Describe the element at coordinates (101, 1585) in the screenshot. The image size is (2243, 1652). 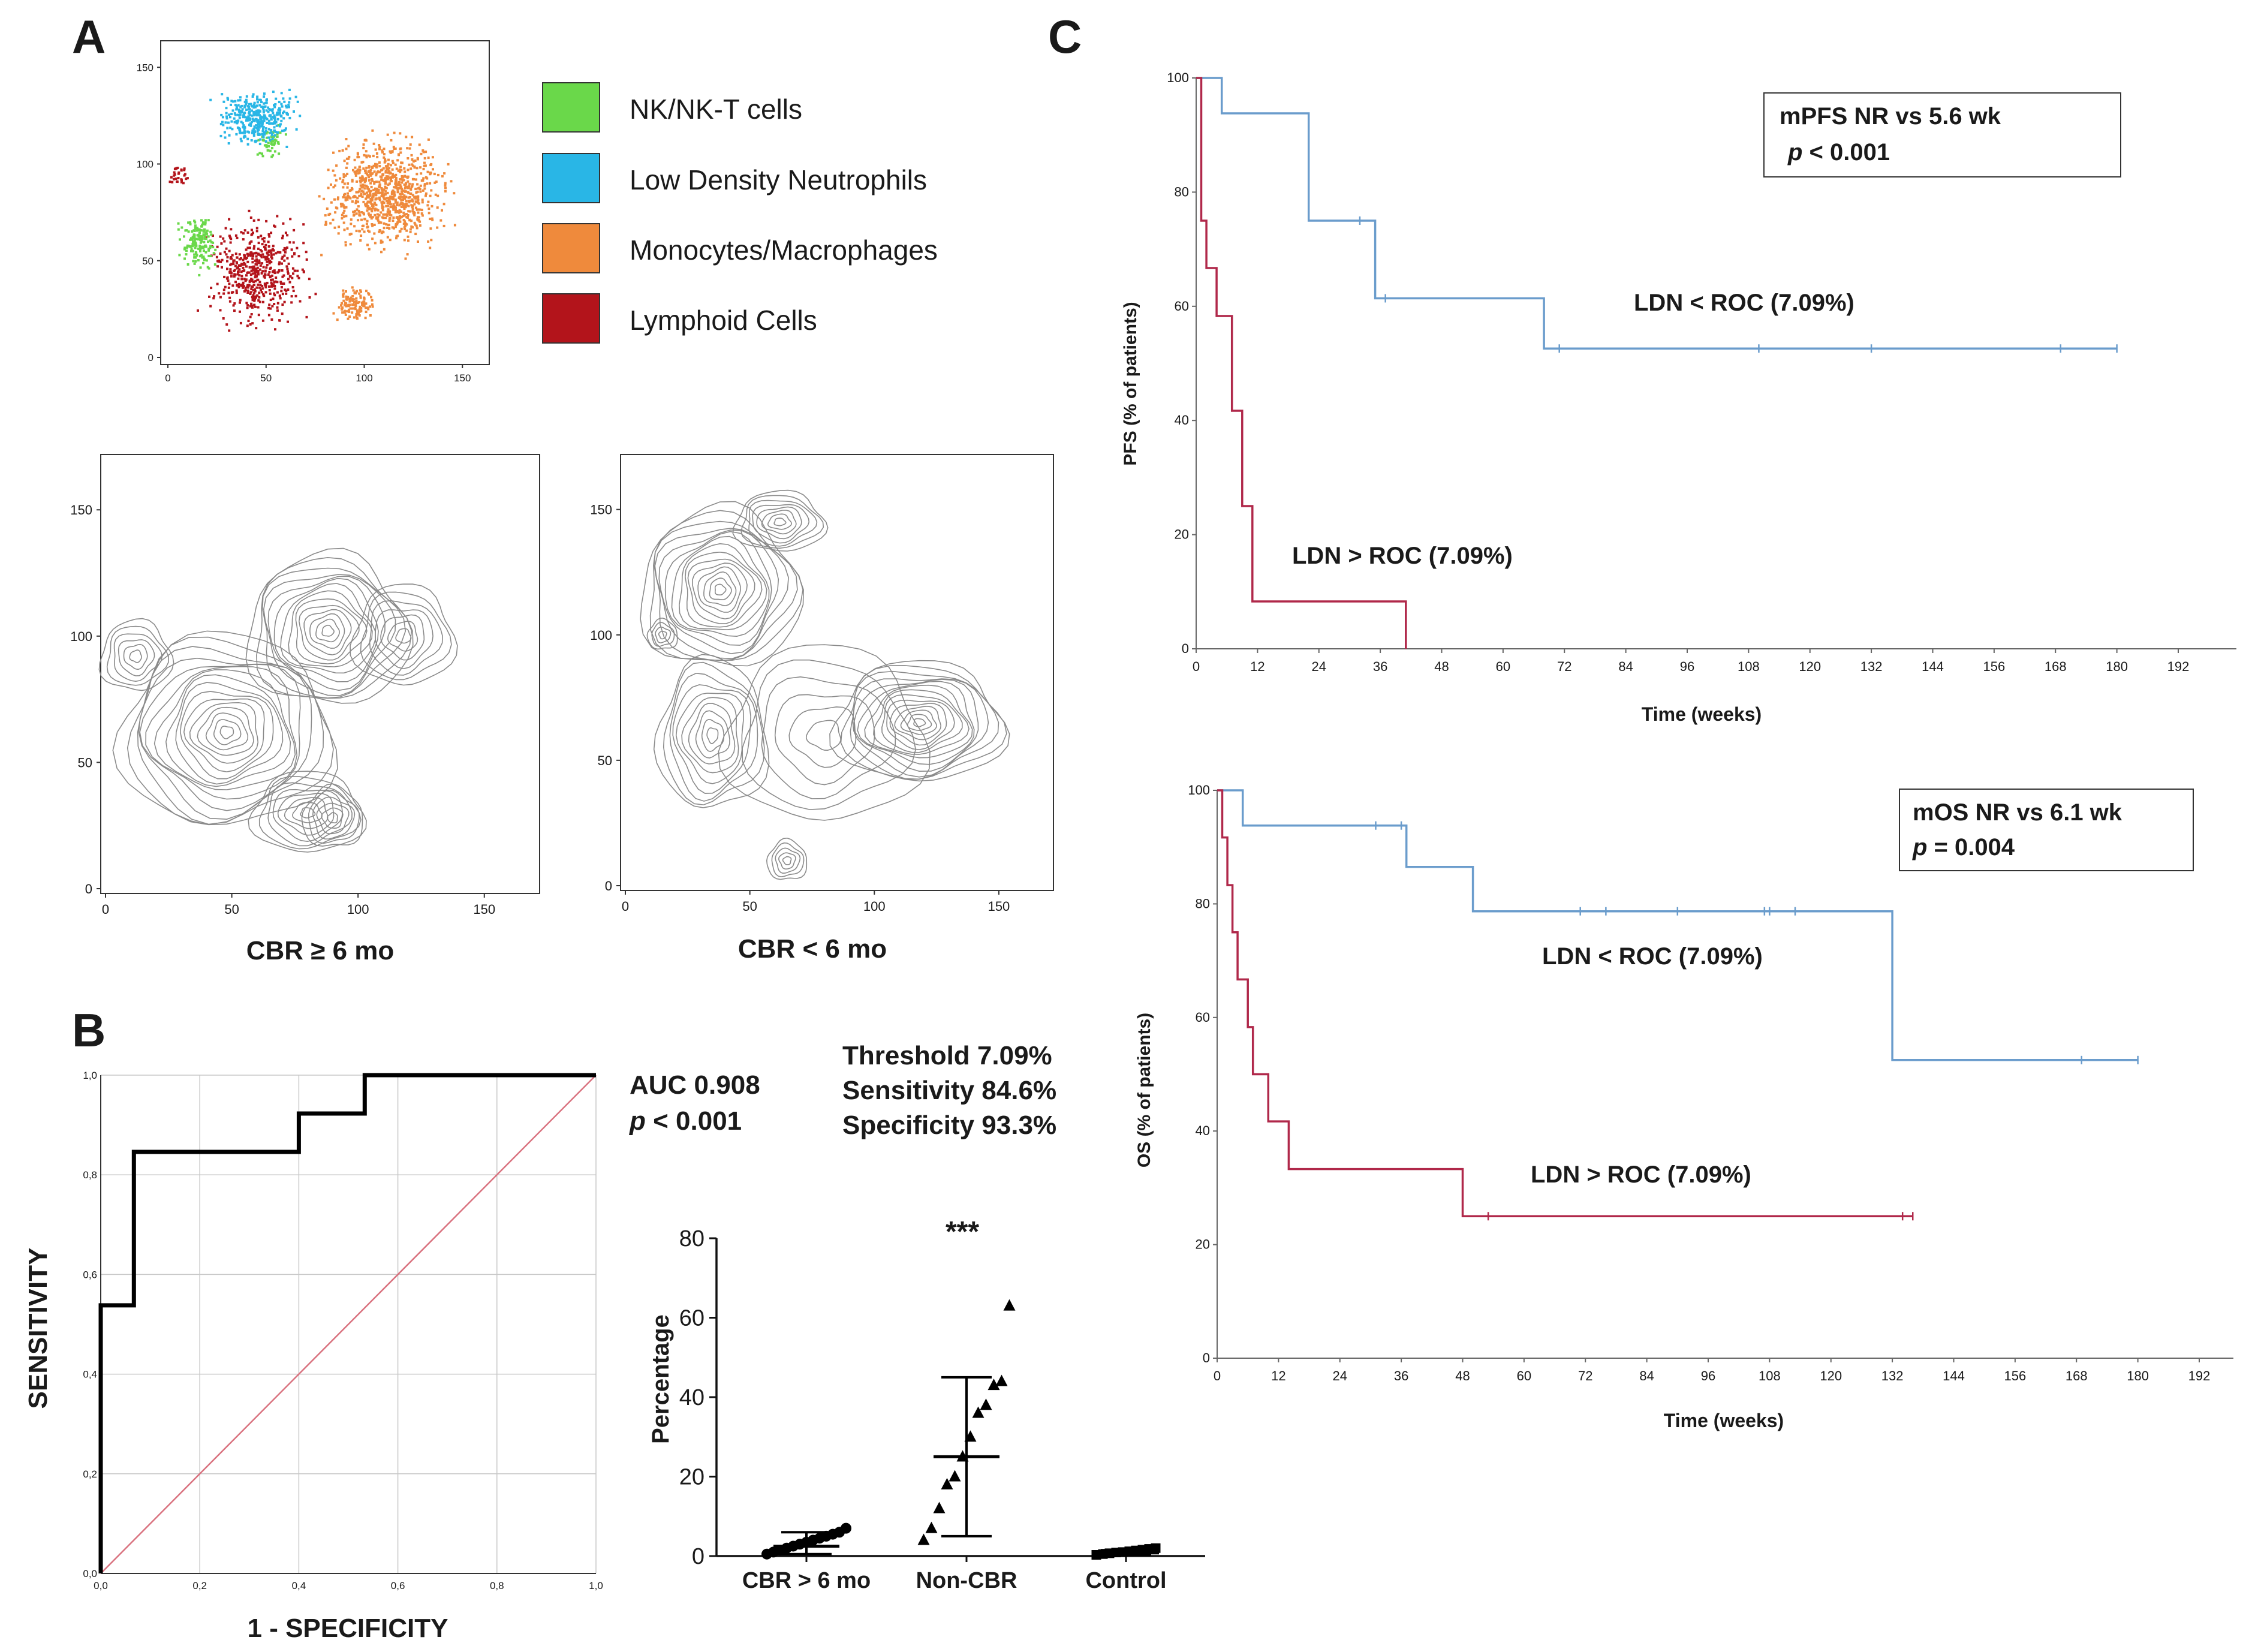
I see `roc-x-tick-label: 0,0` at that location.